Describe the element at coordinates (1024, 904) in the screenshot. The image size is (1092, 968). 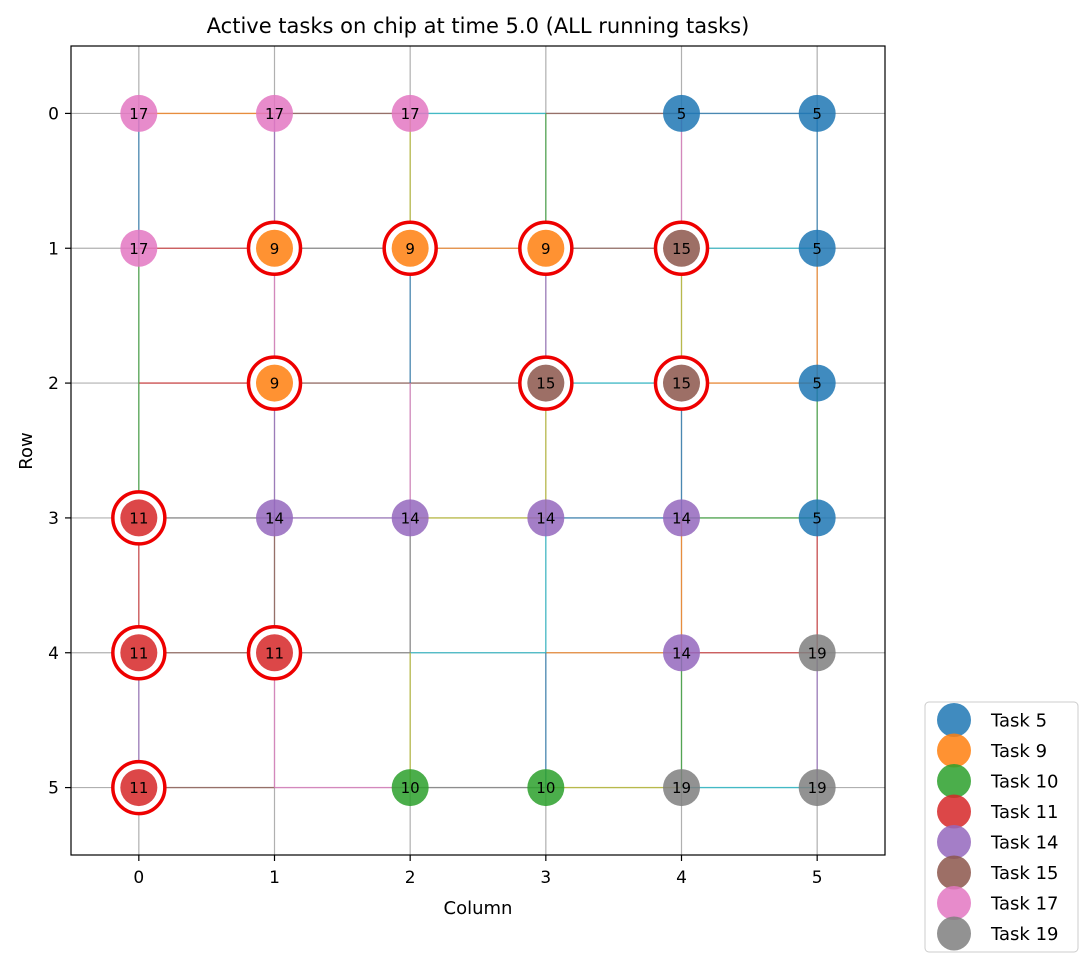
I see `legend-entry: Task 17` at that location.